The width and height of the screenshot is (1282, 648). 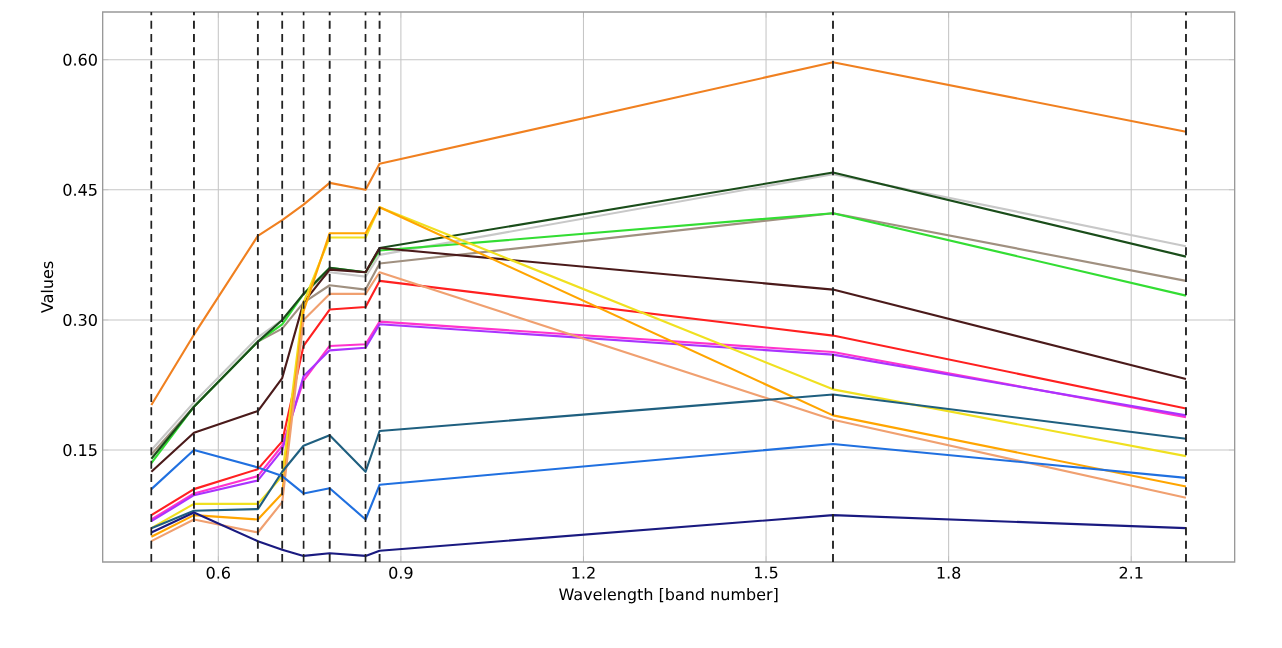 What do you see at coordinates (766, 572) in the screenshot?
I see `x-tick-label: 1.5` at bounding box center [766, 572].